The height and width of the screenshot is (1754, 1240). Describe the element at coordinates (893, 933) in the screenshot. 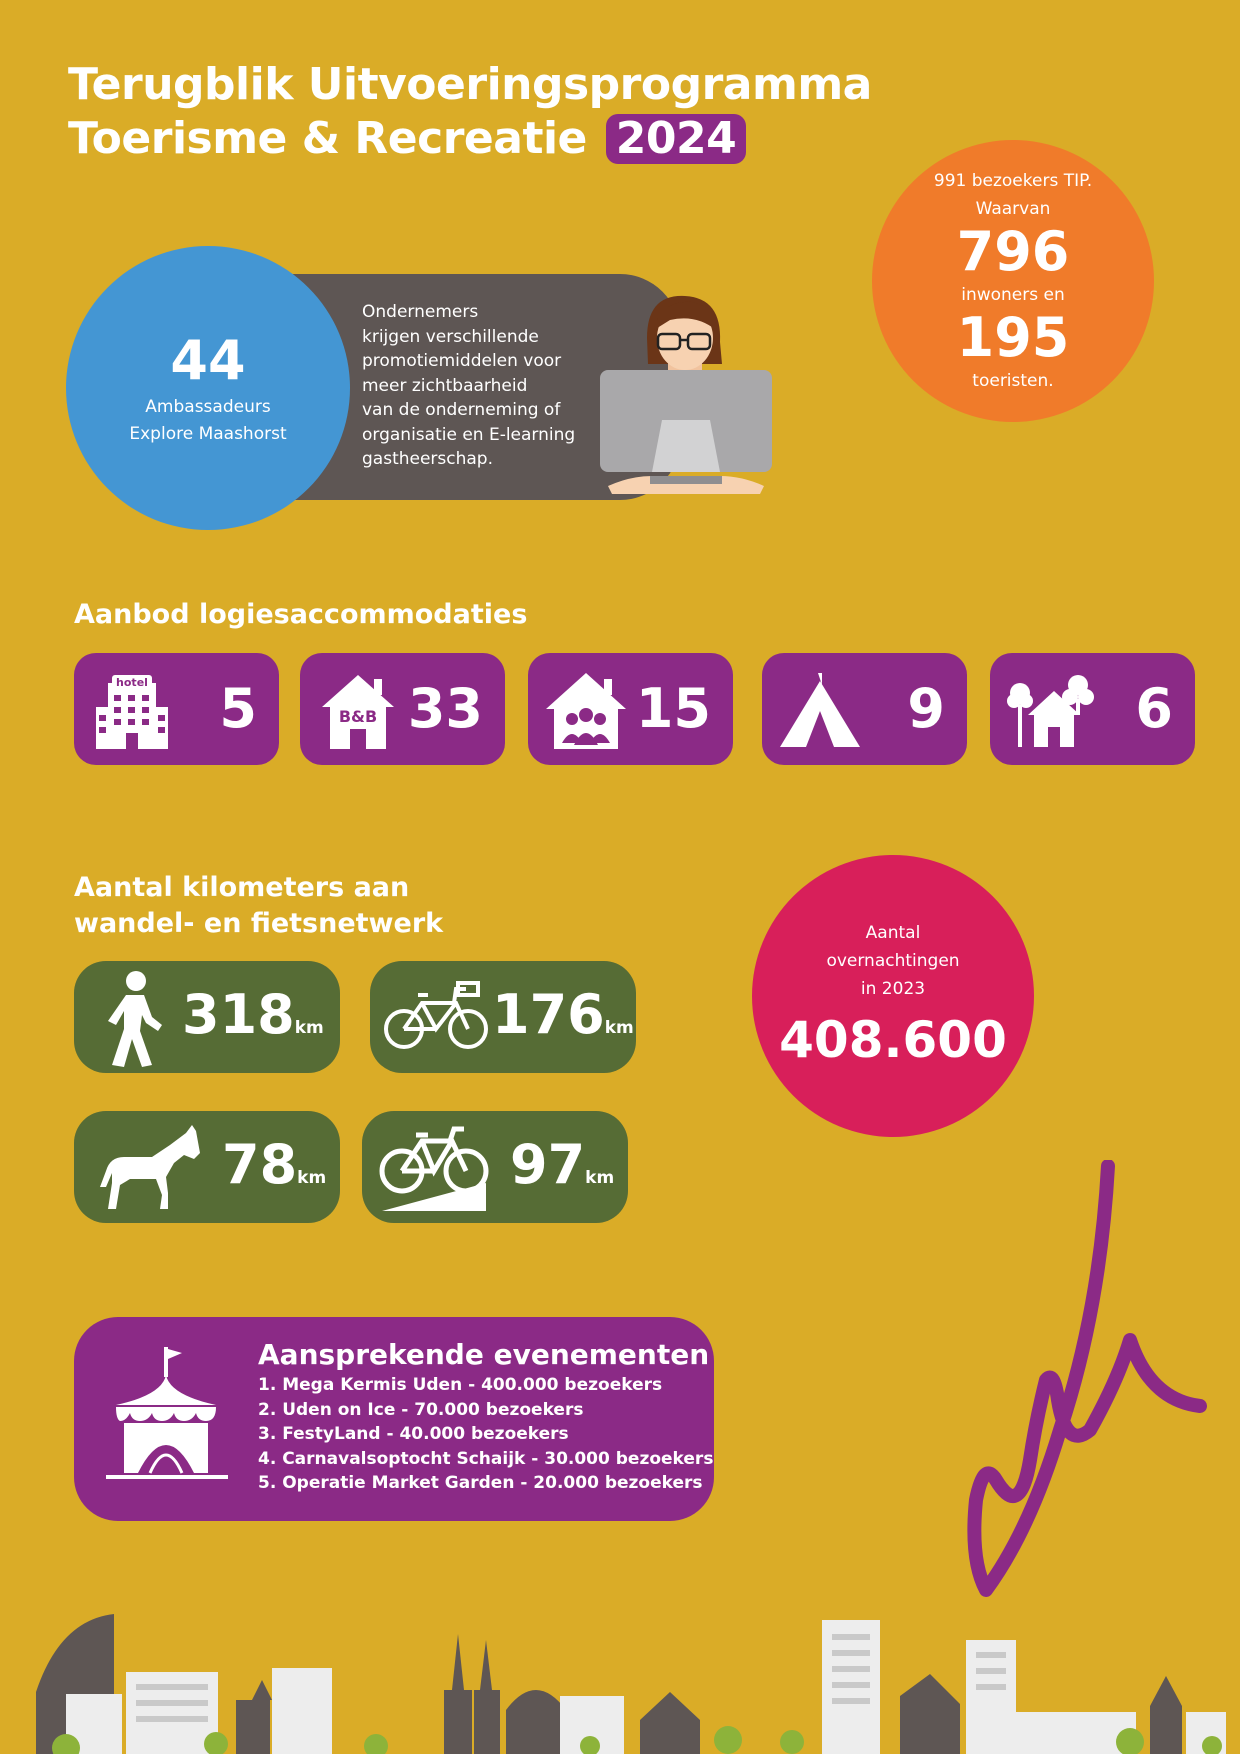

I see `overnight-label-1: Aantal` at that location.